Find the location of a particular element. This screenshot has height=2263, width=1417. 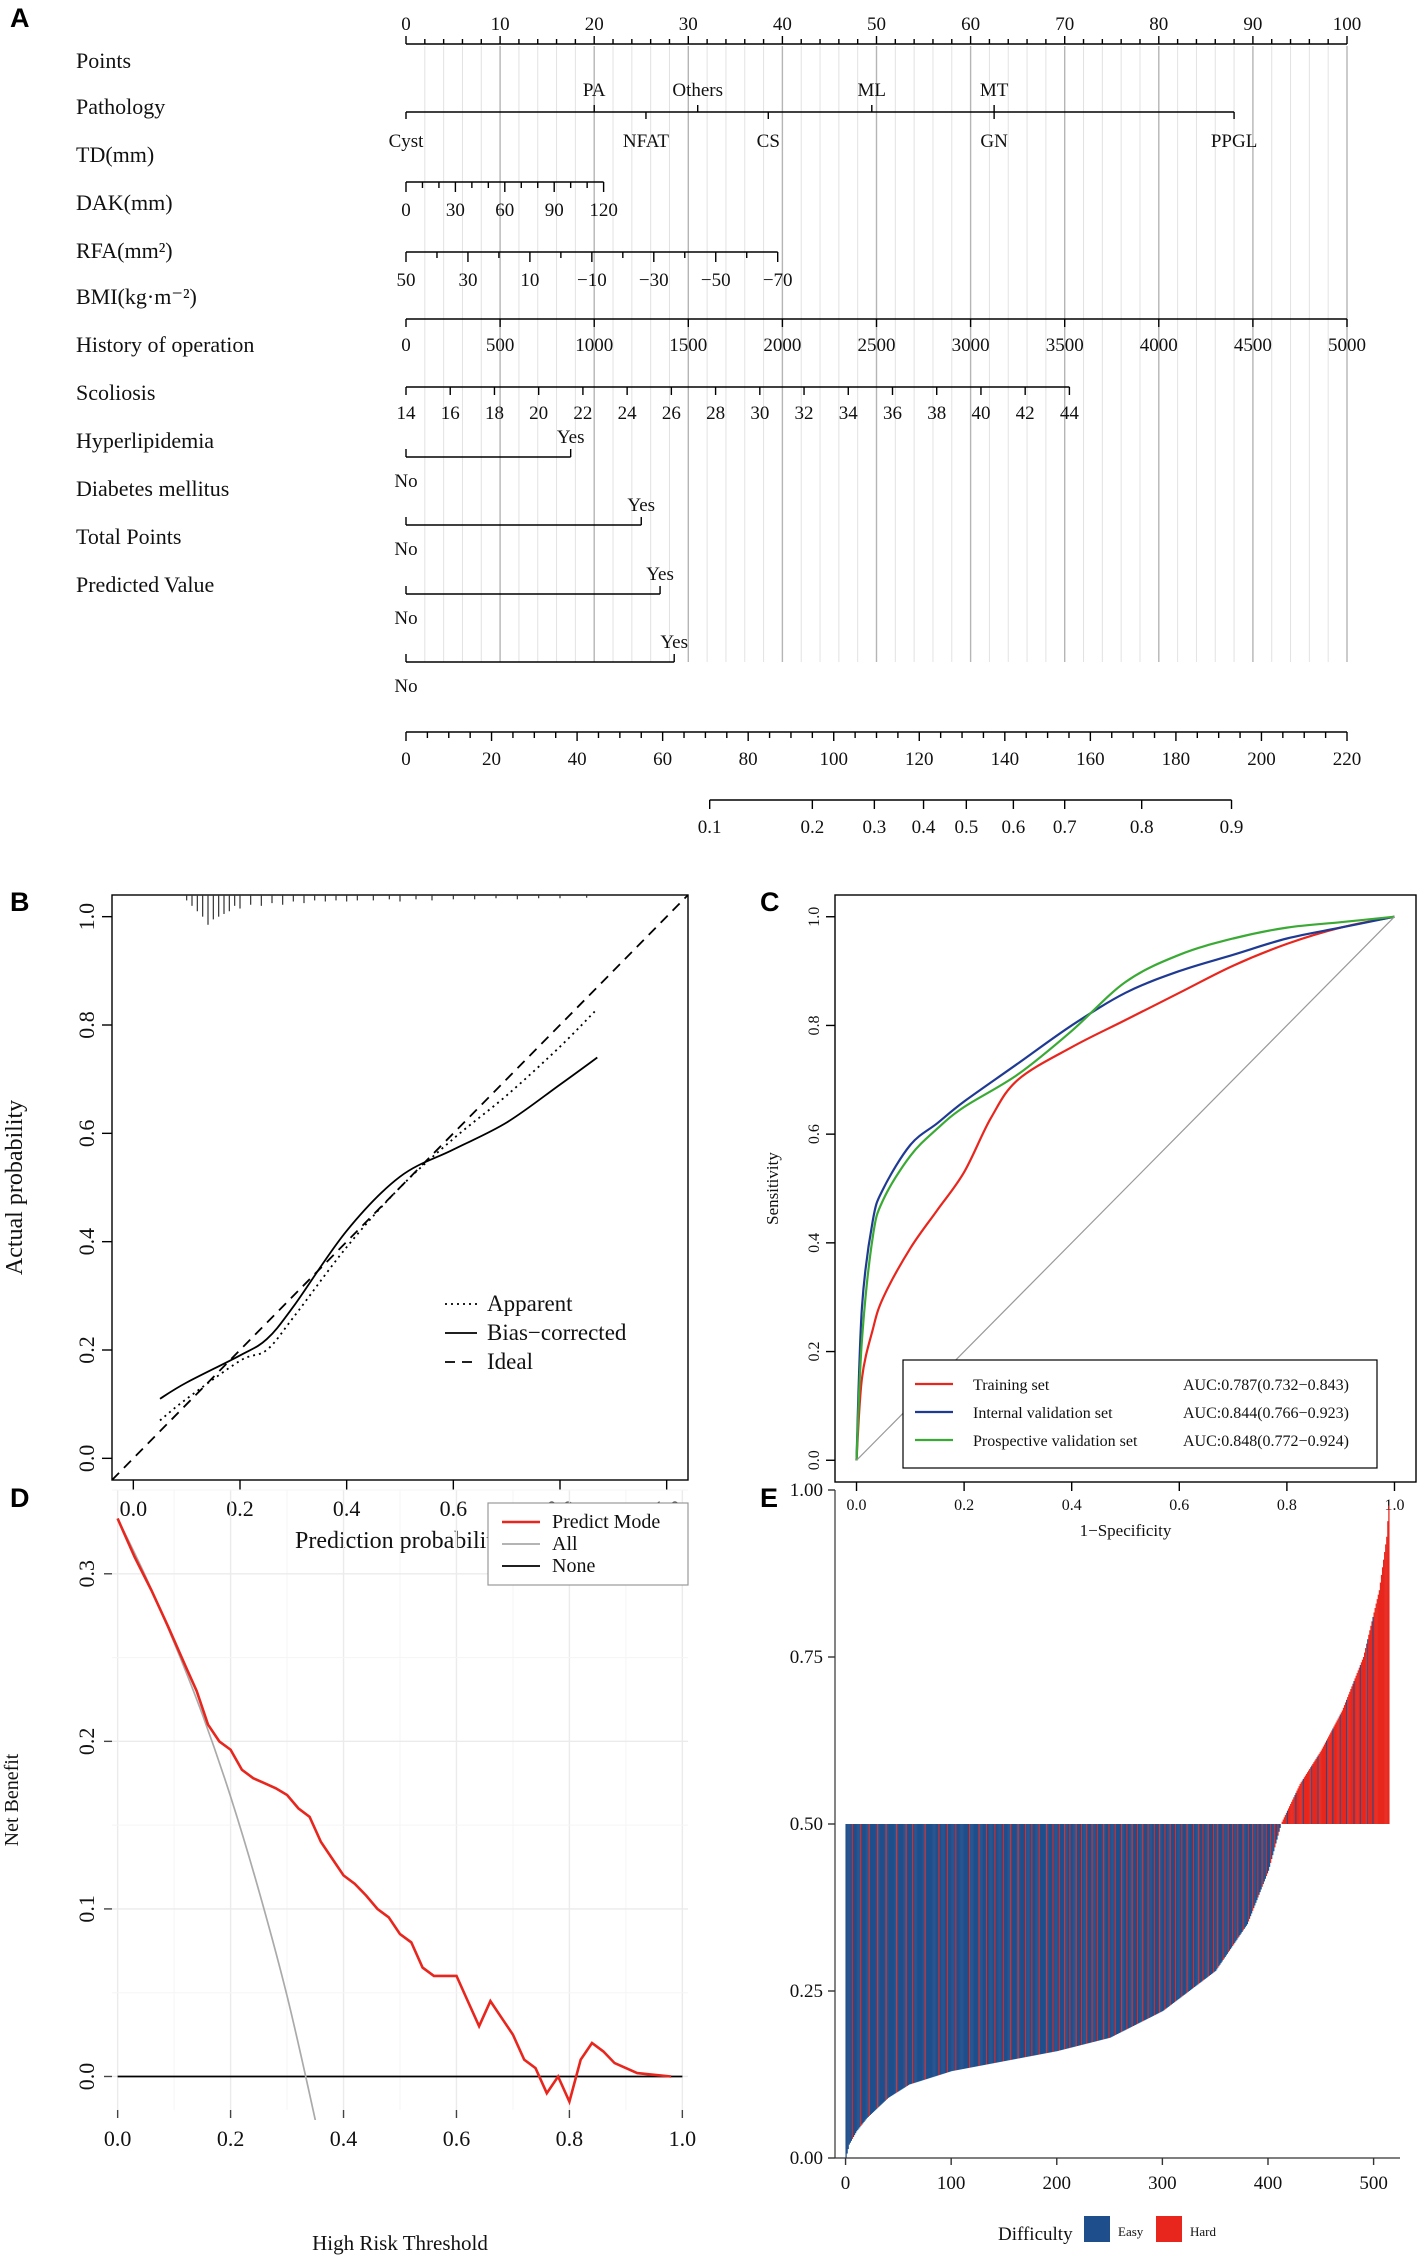

binary-no-label: No is located at coordinates (405, 481).